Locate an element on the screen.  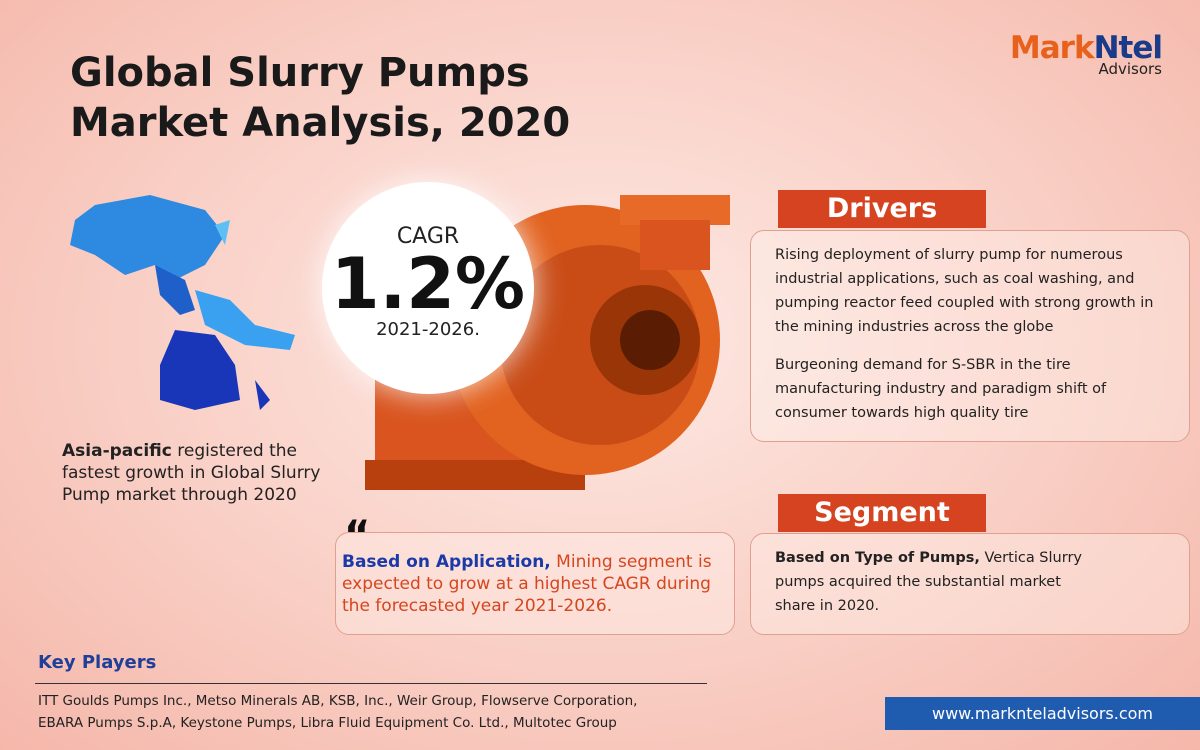
quote-bold: Based on Application, is located at coordinates (446, 562).